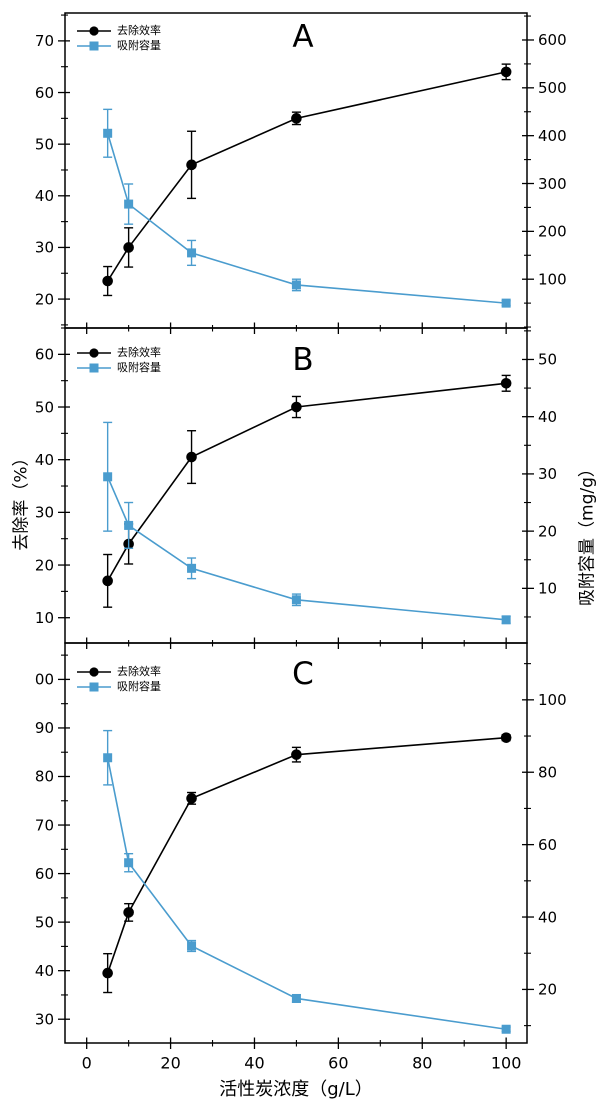 The width and height of the screenshot is (600, 1108). I want to click on right-tick-label: 400, so click(552, 136).